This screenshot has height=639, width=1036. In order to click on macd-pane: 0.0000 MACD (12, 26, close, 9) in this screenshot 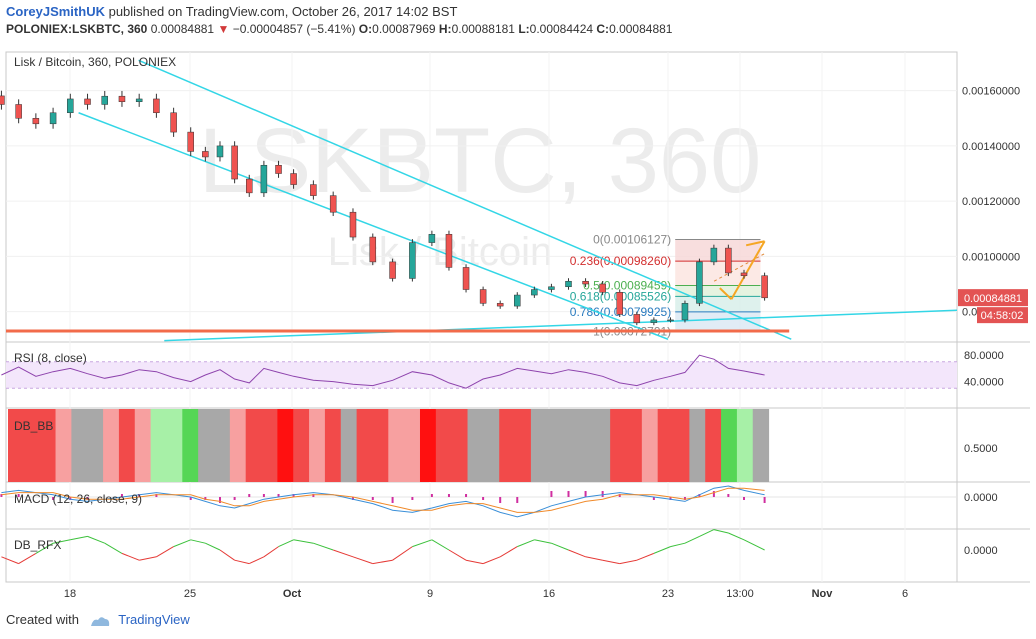, I will do `click(499, 501)`.